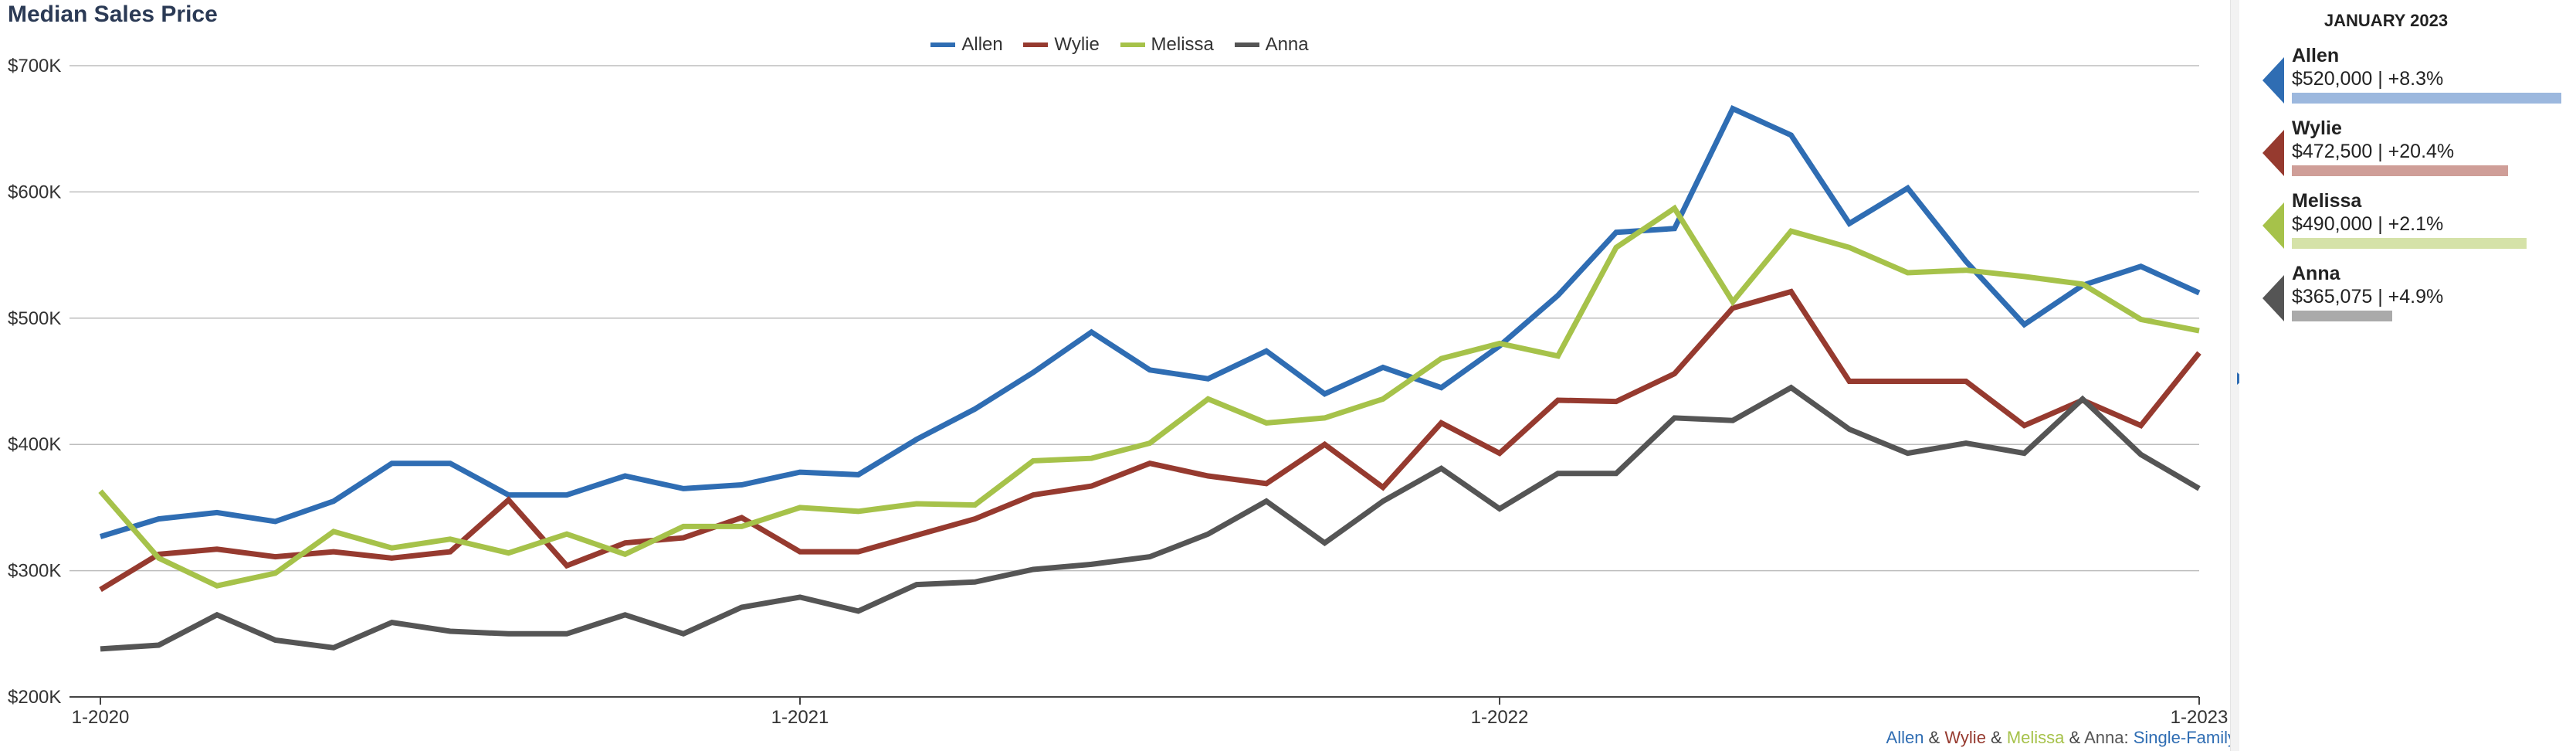 Image resolution: width=2576 pixels, height=751 pixels. I want to click on summary-card-melissa: Melissa $490,000 | +2.1%, so click(2416, 223).